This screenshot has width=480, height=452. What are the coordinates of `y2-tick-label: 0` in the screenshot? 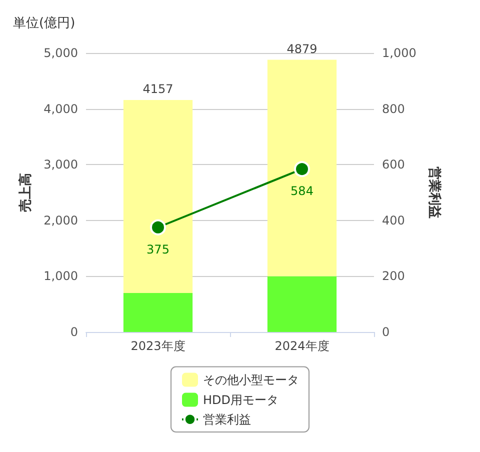 It's located at (386, 332).